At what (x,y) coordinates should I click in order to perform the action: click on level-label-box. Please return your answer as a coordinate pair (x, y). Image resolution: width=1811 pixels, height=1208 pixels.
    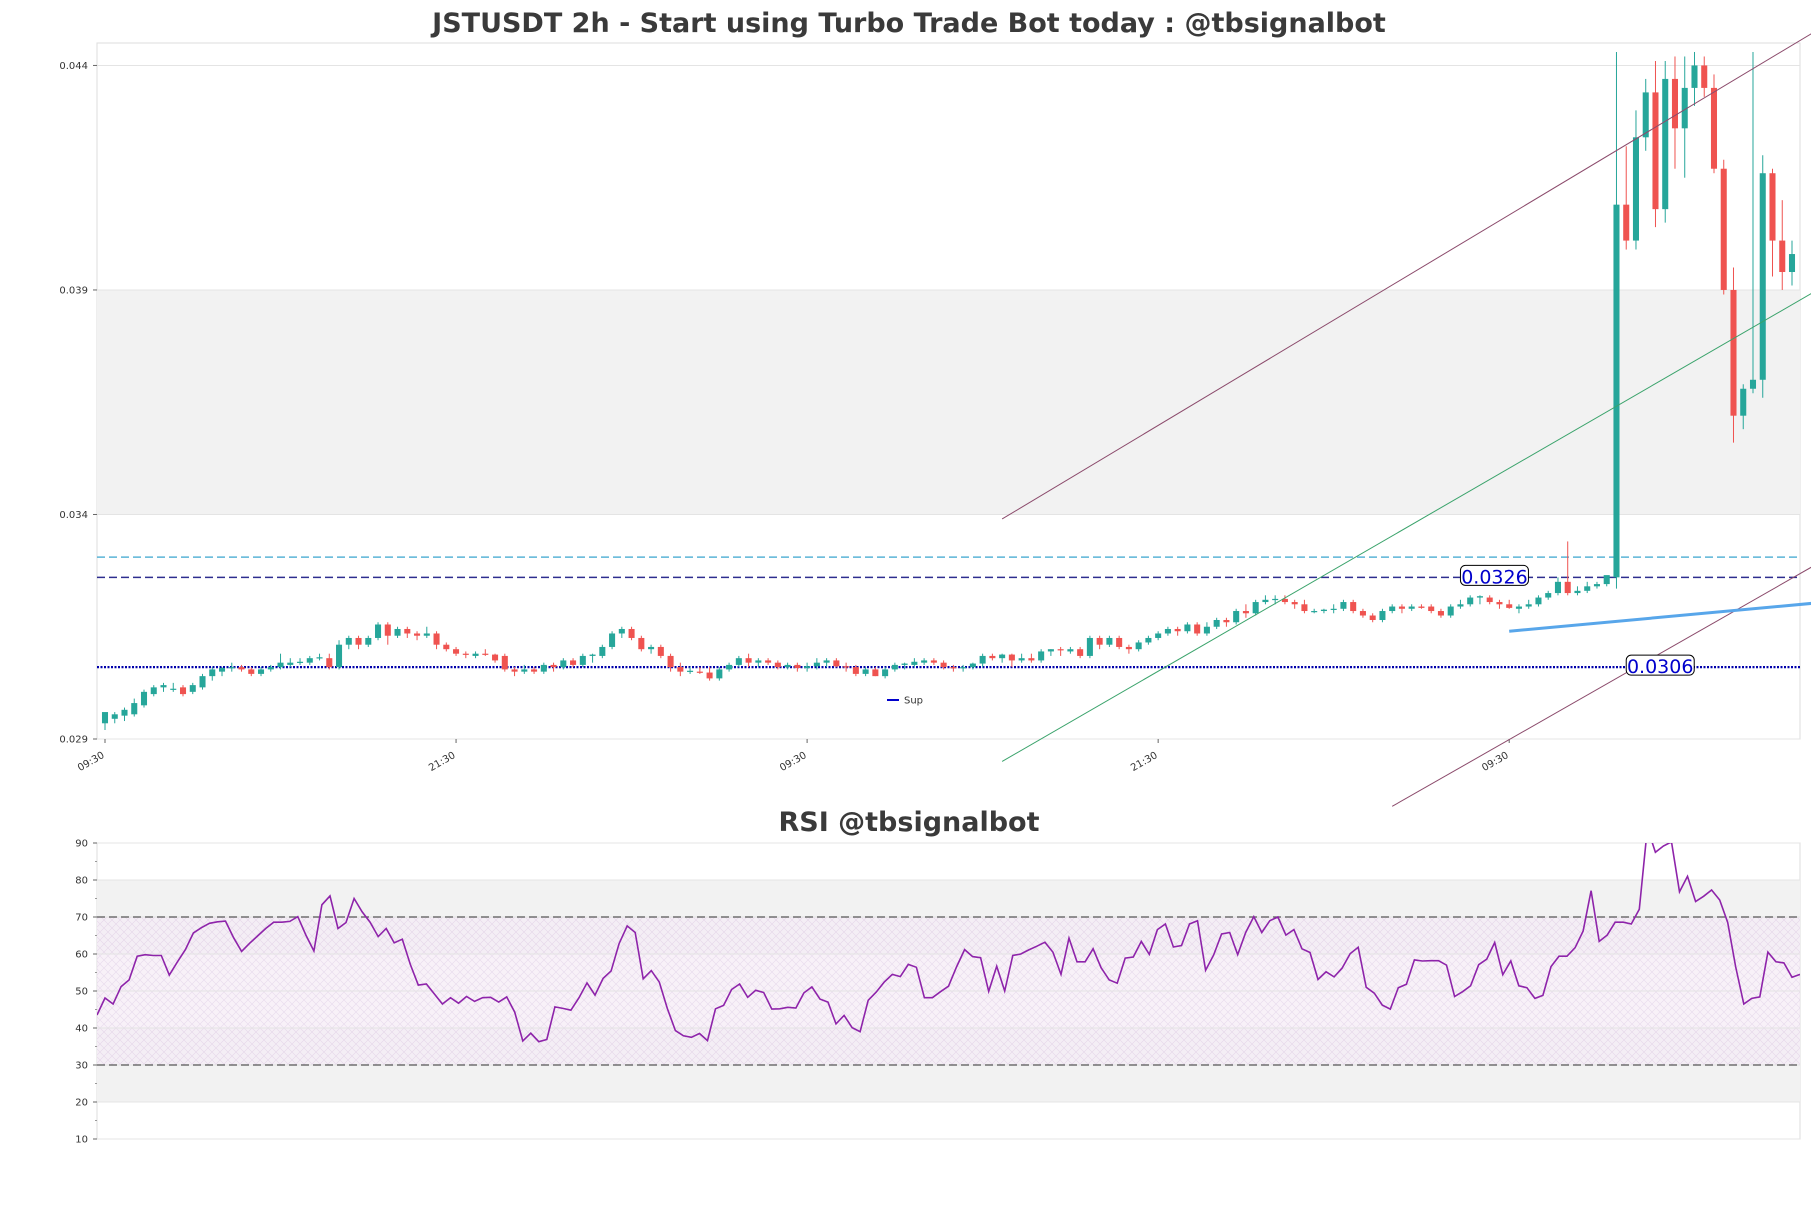
    Looking at the image, I should click on (1494, 575).